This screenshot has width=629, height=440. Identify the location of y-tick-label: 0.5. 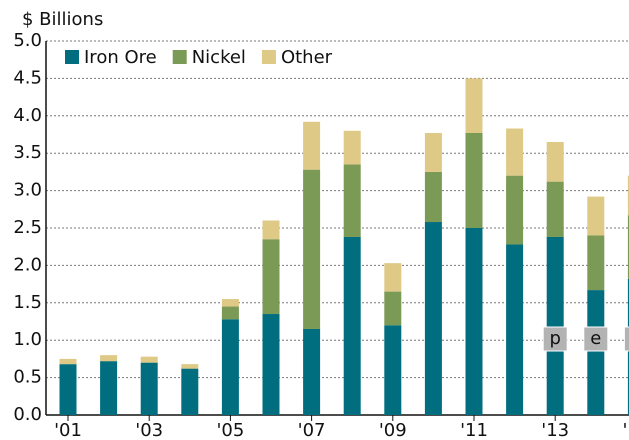
(27, 377).